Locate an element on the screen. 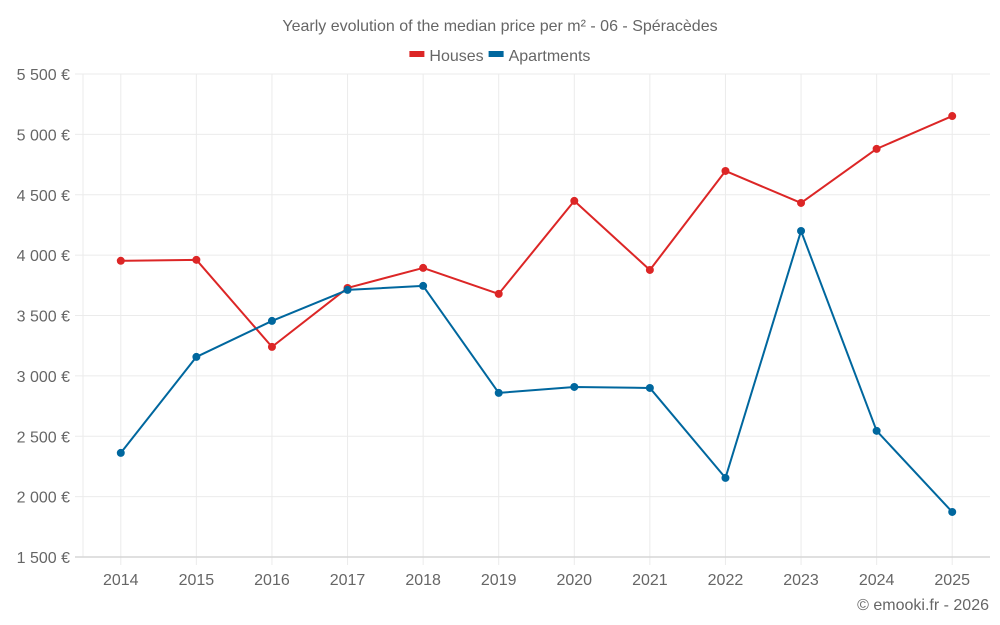 The image size is (1000, 625). x-tick-label: 2018 is located at coordinates (423, 580).